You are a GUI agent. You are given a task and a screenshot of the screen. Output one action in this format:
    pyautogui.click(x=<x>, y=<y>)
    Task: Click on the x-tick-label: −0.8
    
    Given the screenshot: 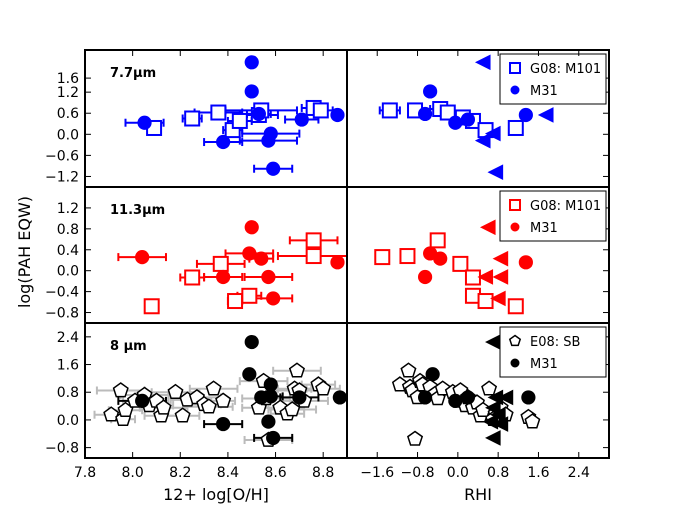 What is the action you would take?
    pyautogui.click(x=418, y=473)
    